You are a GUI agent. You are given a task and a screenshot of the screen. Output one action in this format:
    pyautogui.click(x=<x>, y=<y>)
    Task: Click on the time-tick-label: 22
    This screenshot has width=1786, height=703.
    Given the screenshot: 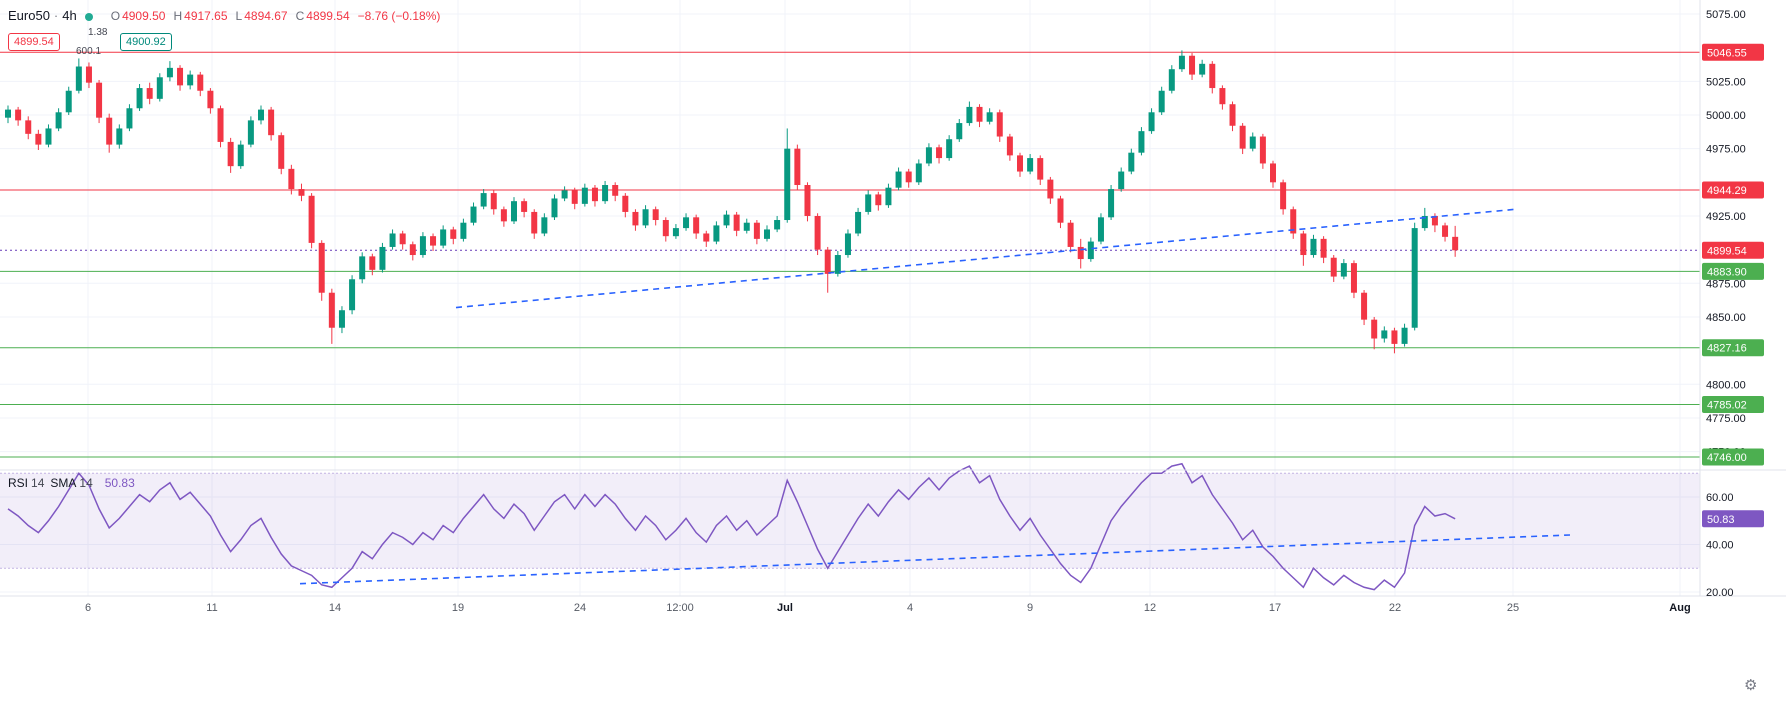 What is the action you would take?
    pyautogui.click(x=1395, y=608)
    